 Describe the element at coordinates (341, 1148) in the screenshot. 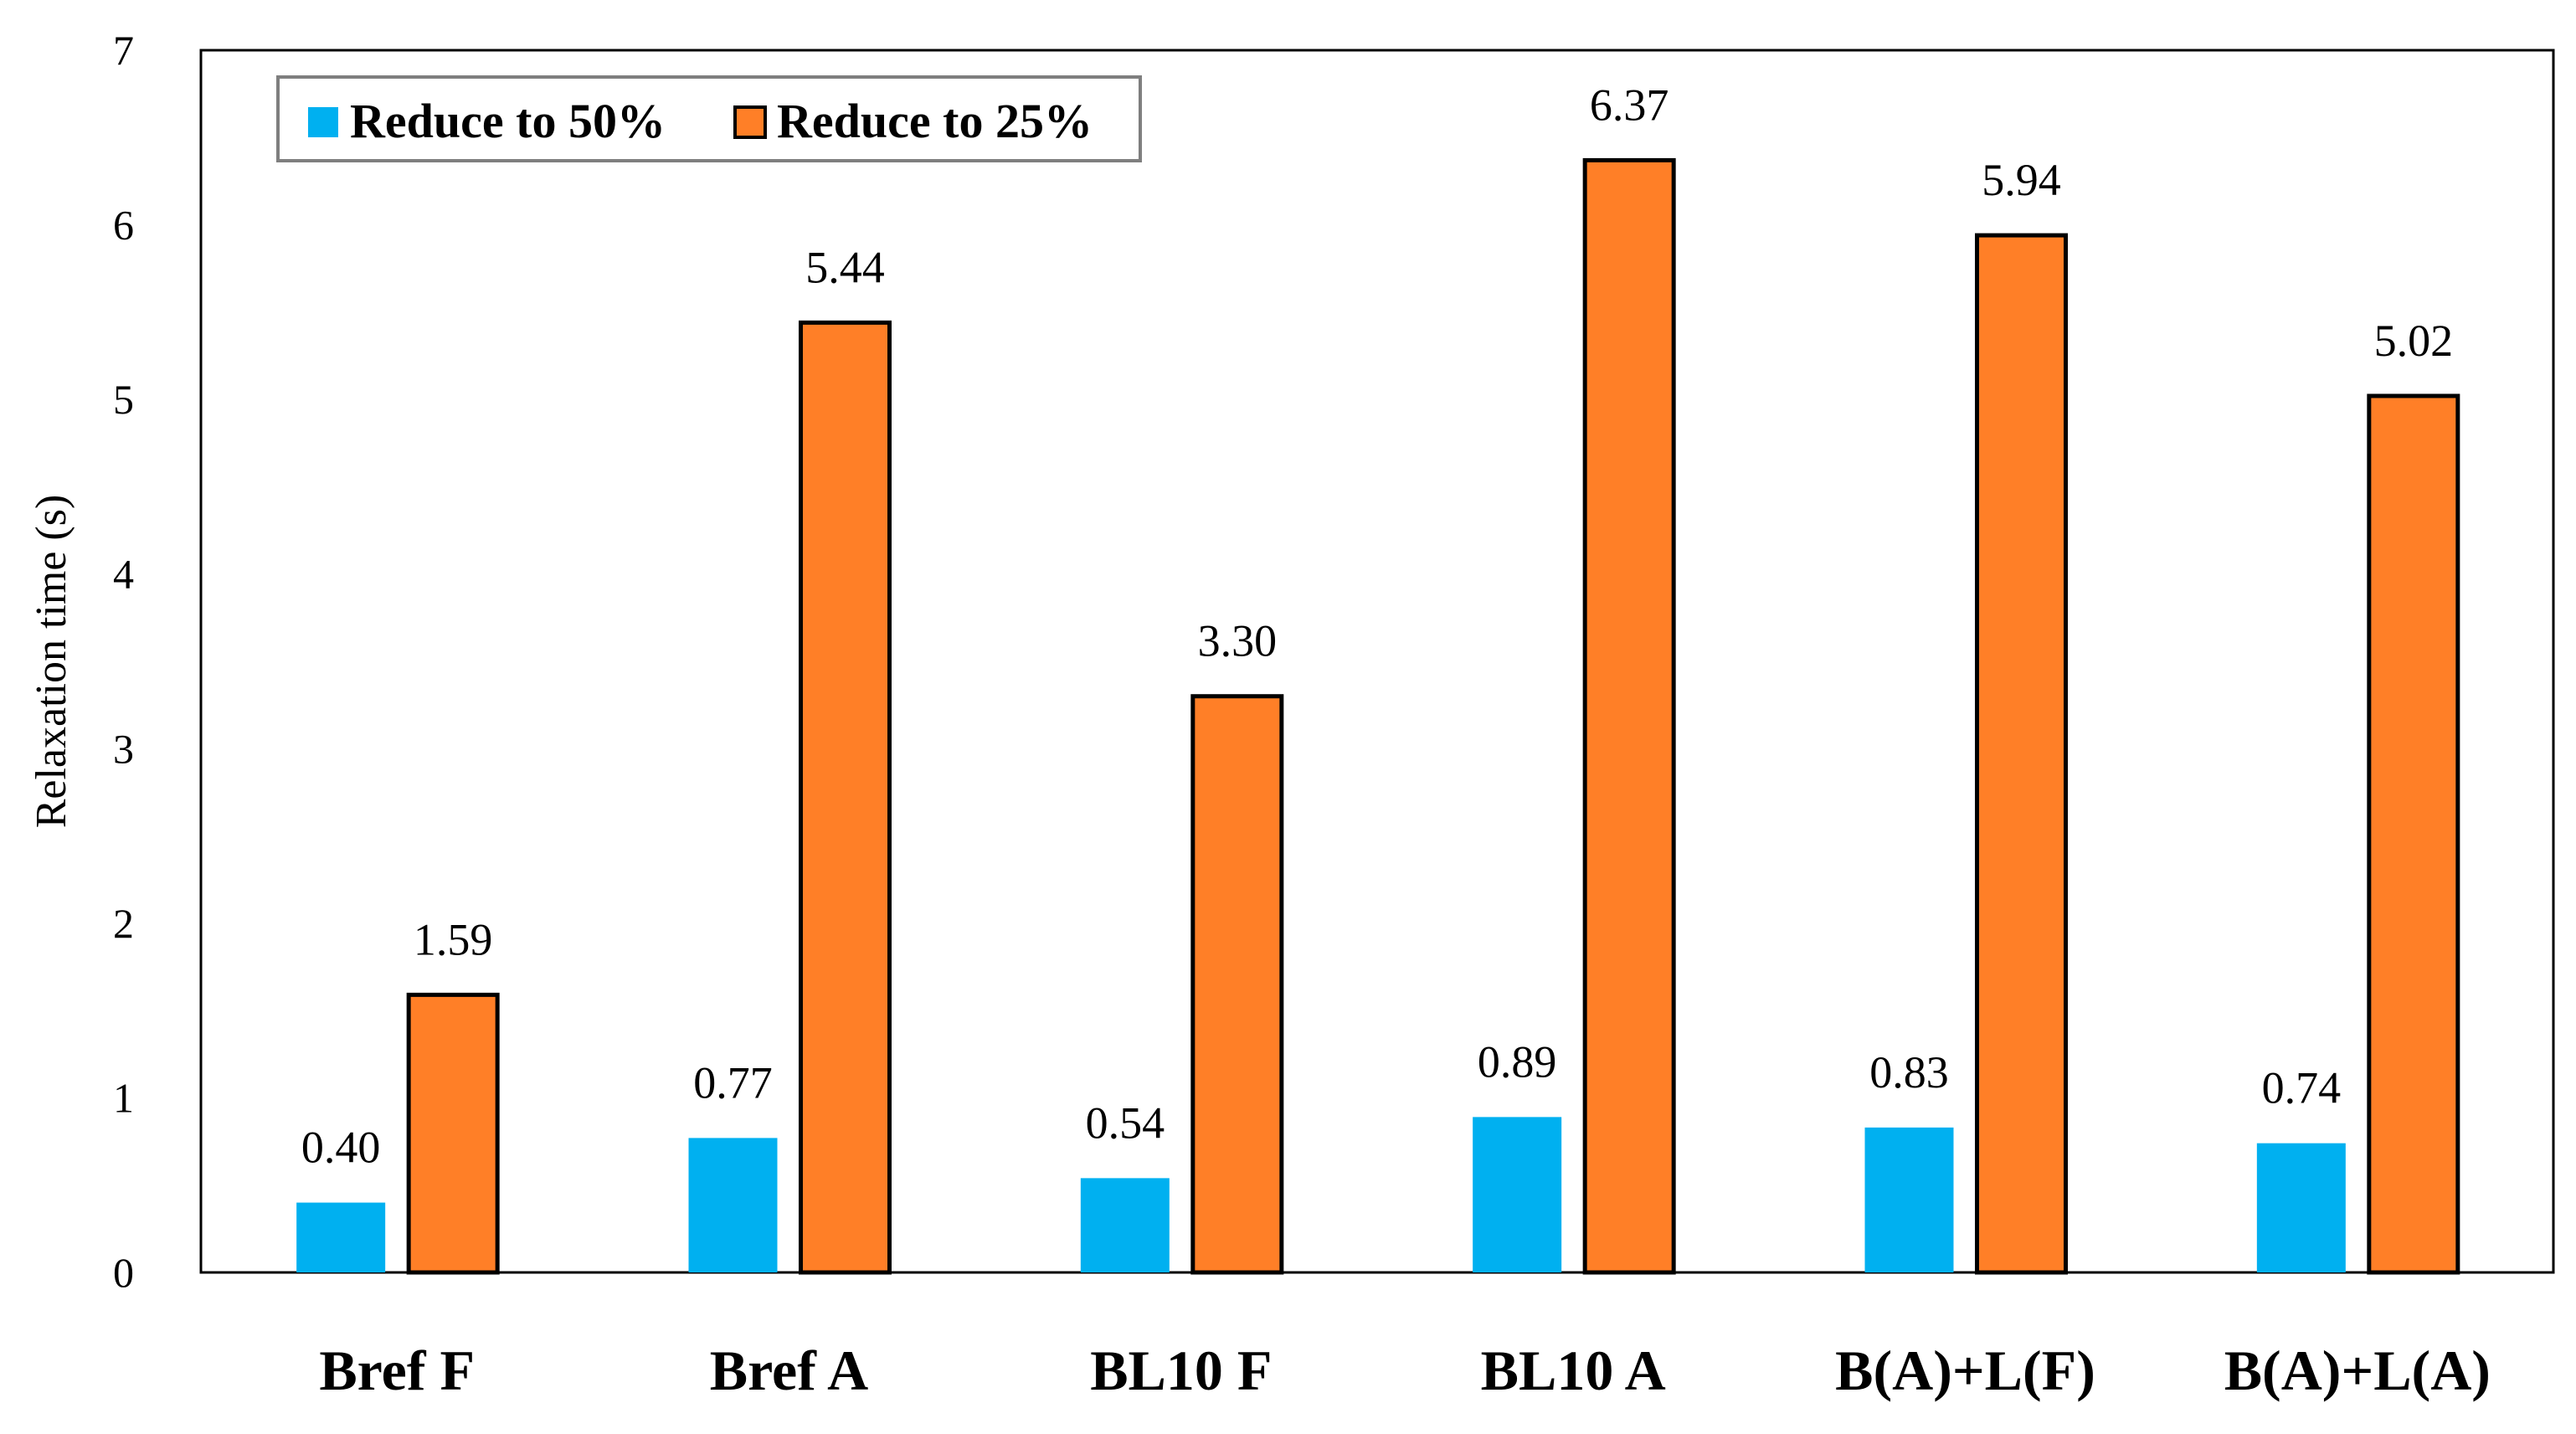

I see `value-label: 0.40` at that location.